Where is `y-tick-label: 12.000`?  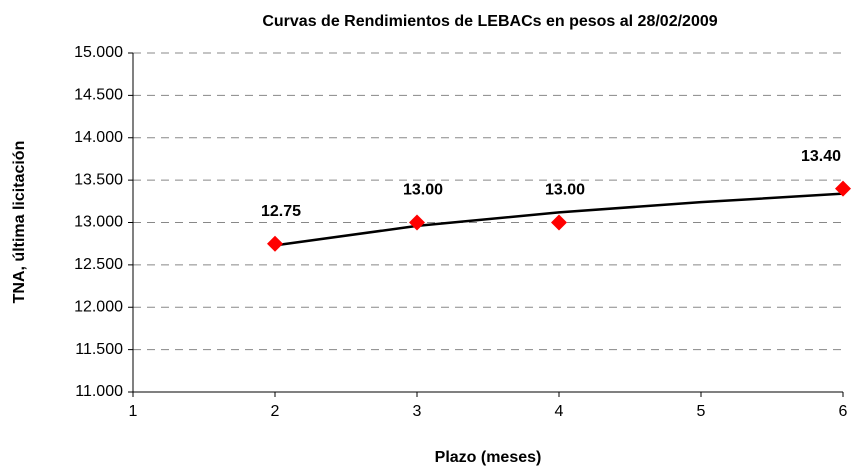
y-tick-label: 12.000 is located at coordinates (98, 306).